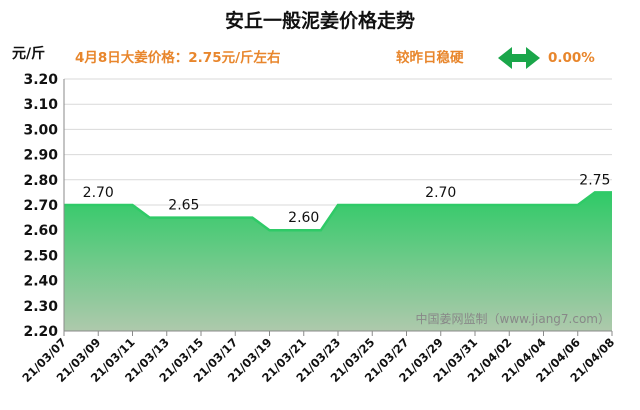  Describe the element at coordinates (513, 318) in the screenshot. I see `watermark: 中国姜网监制（www.jiang7.com）` at that location.